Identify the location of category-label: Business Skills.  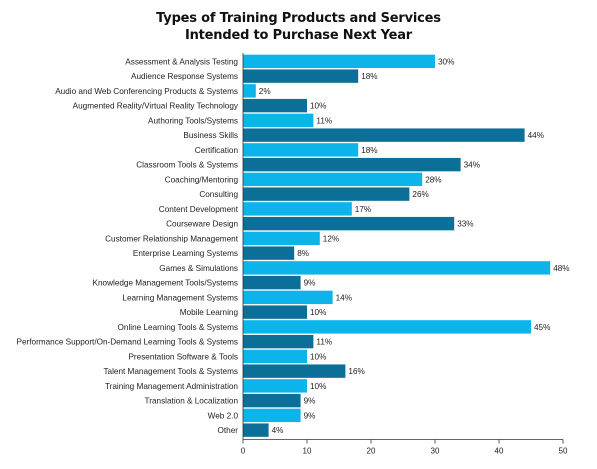
(210, 135).